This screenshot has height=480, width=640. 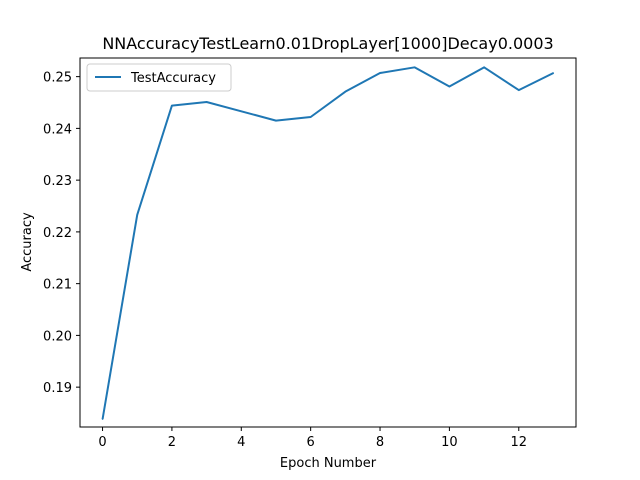 I want to click on y-tick-label: 0.23, so click(x=57, y=181).